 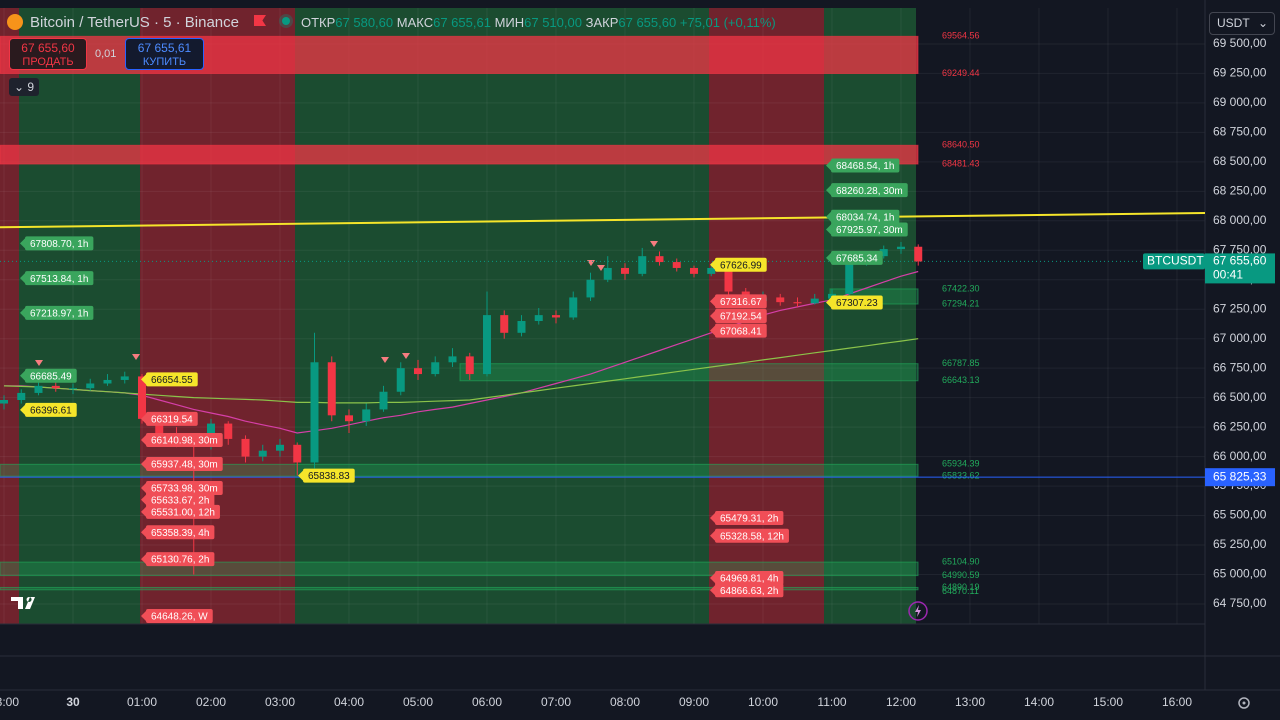 I want to click on x-tick-label: 06:00, so click(x=487, y=702).